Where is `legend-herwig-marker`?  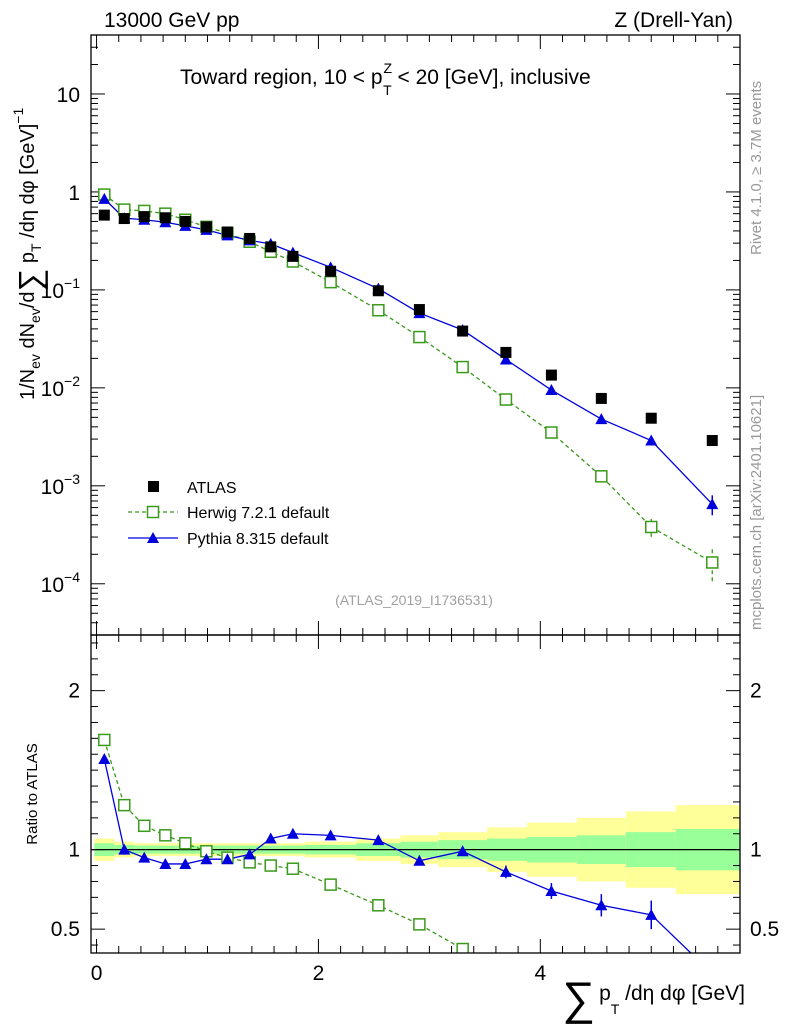 legend-herwig-marker is located at coordinates (153, 512).